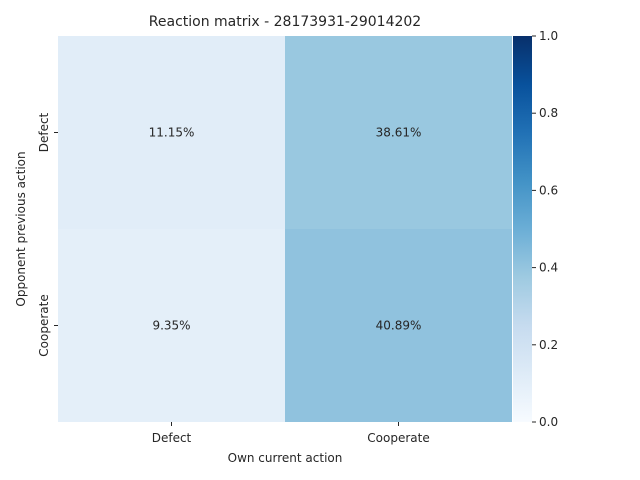 Image resolution: width=640 pixels, height=480 pixels. I want to click on colorbar-tick-label: 0.8, so click(548, 113).